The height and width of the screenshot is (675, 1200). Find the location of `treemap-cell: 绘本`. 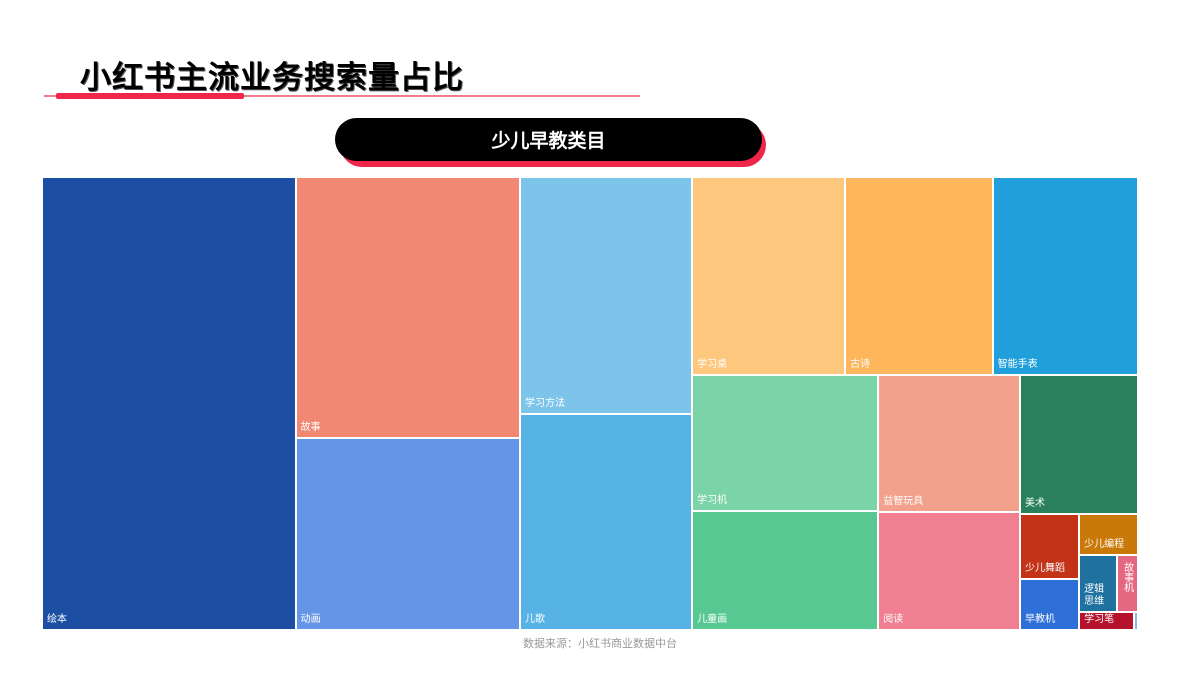

treemap-cell: 绘本 is located at coordinates (169, 403).